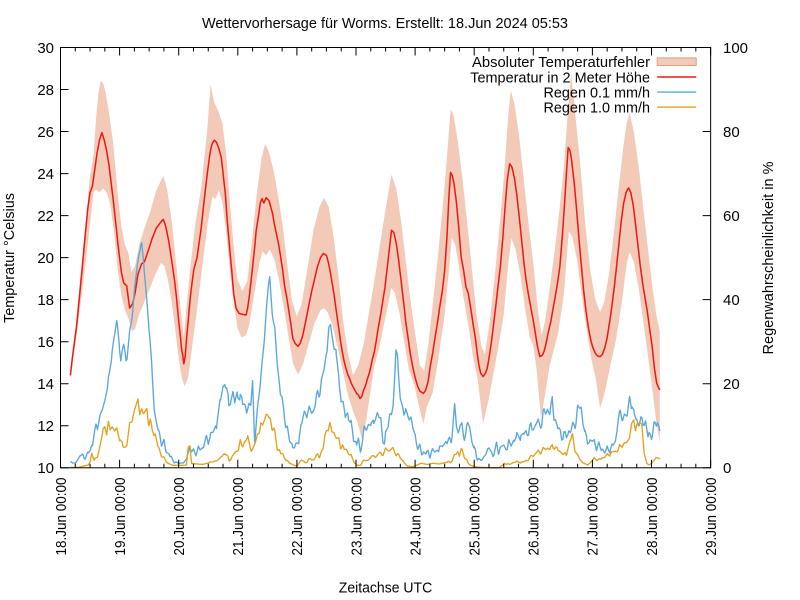 This screenshot has height=600, width=800. I want to click on svg-text: 10, so click(45, 468).